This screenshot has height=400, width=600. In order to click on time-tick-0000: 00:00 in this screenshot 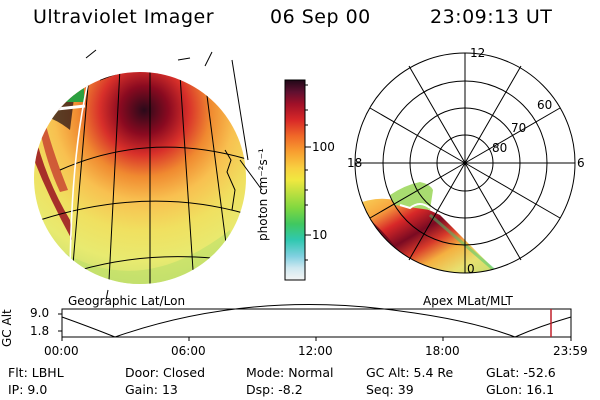, I will do `click(61, 351)`.